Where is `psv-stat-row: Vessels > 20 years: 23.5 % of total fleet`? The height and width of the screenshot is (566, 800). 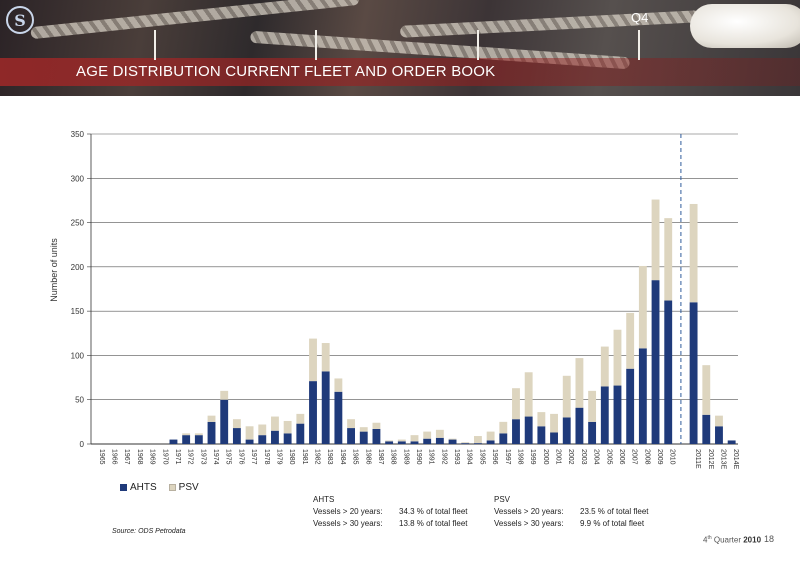
psv-stat-row: Vessels > 20 years: 23.5 % of total fleet is located at coordinates (571, 512).